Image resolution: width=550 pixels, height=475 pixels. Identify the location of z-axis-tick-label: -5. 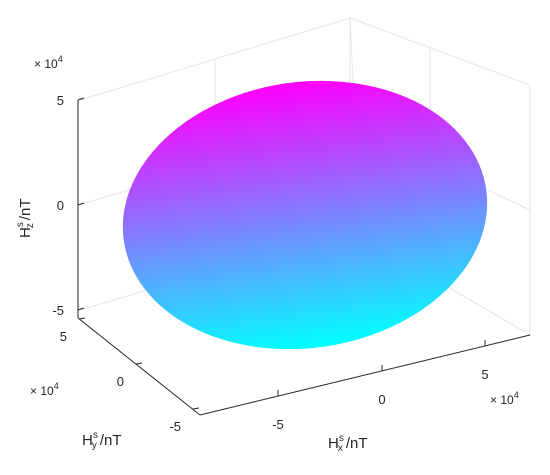
(58, 310).